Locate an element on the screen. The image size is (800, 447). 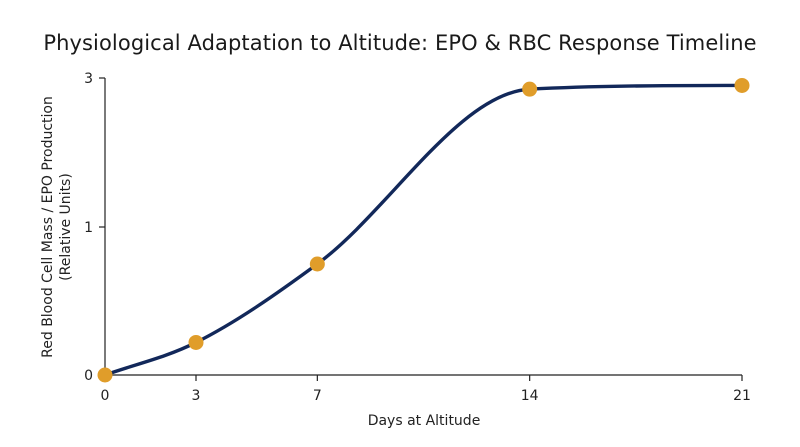
y-axis-label-line1: Red Blood Cell Mass / EPO Production is located at coordinates (48, 227).